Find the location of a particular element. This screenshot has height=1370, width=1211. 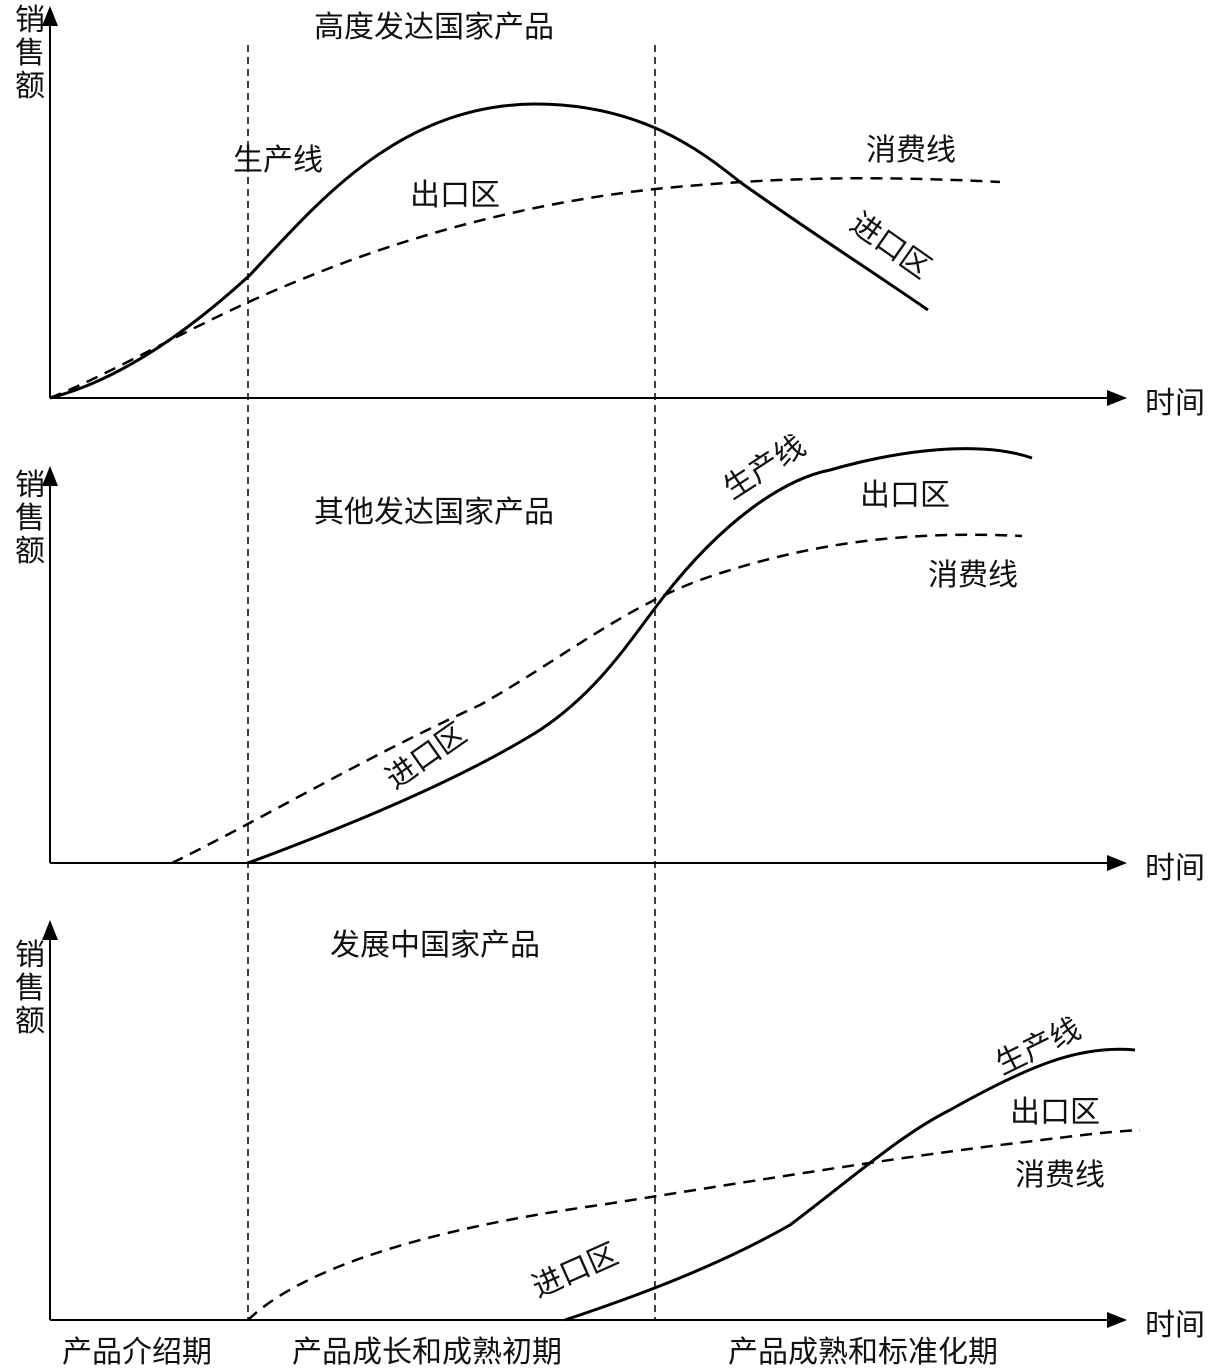

phase-label-growth: 产品成长和成熟初期 is located at coordinates (427, 1352).